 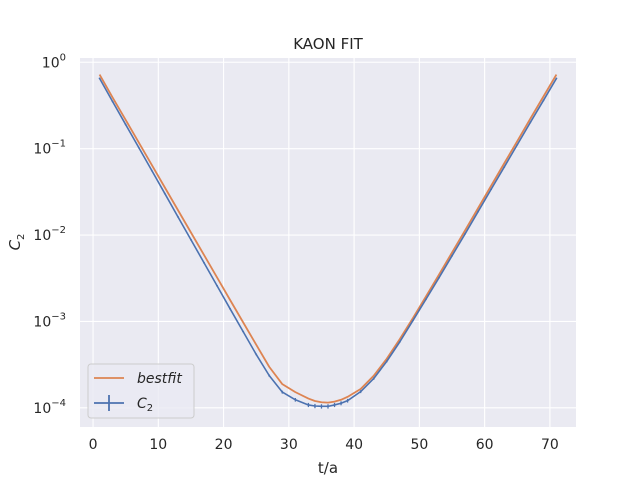 I want to click on y-axis-label: C2, so click(x=16, y=242).